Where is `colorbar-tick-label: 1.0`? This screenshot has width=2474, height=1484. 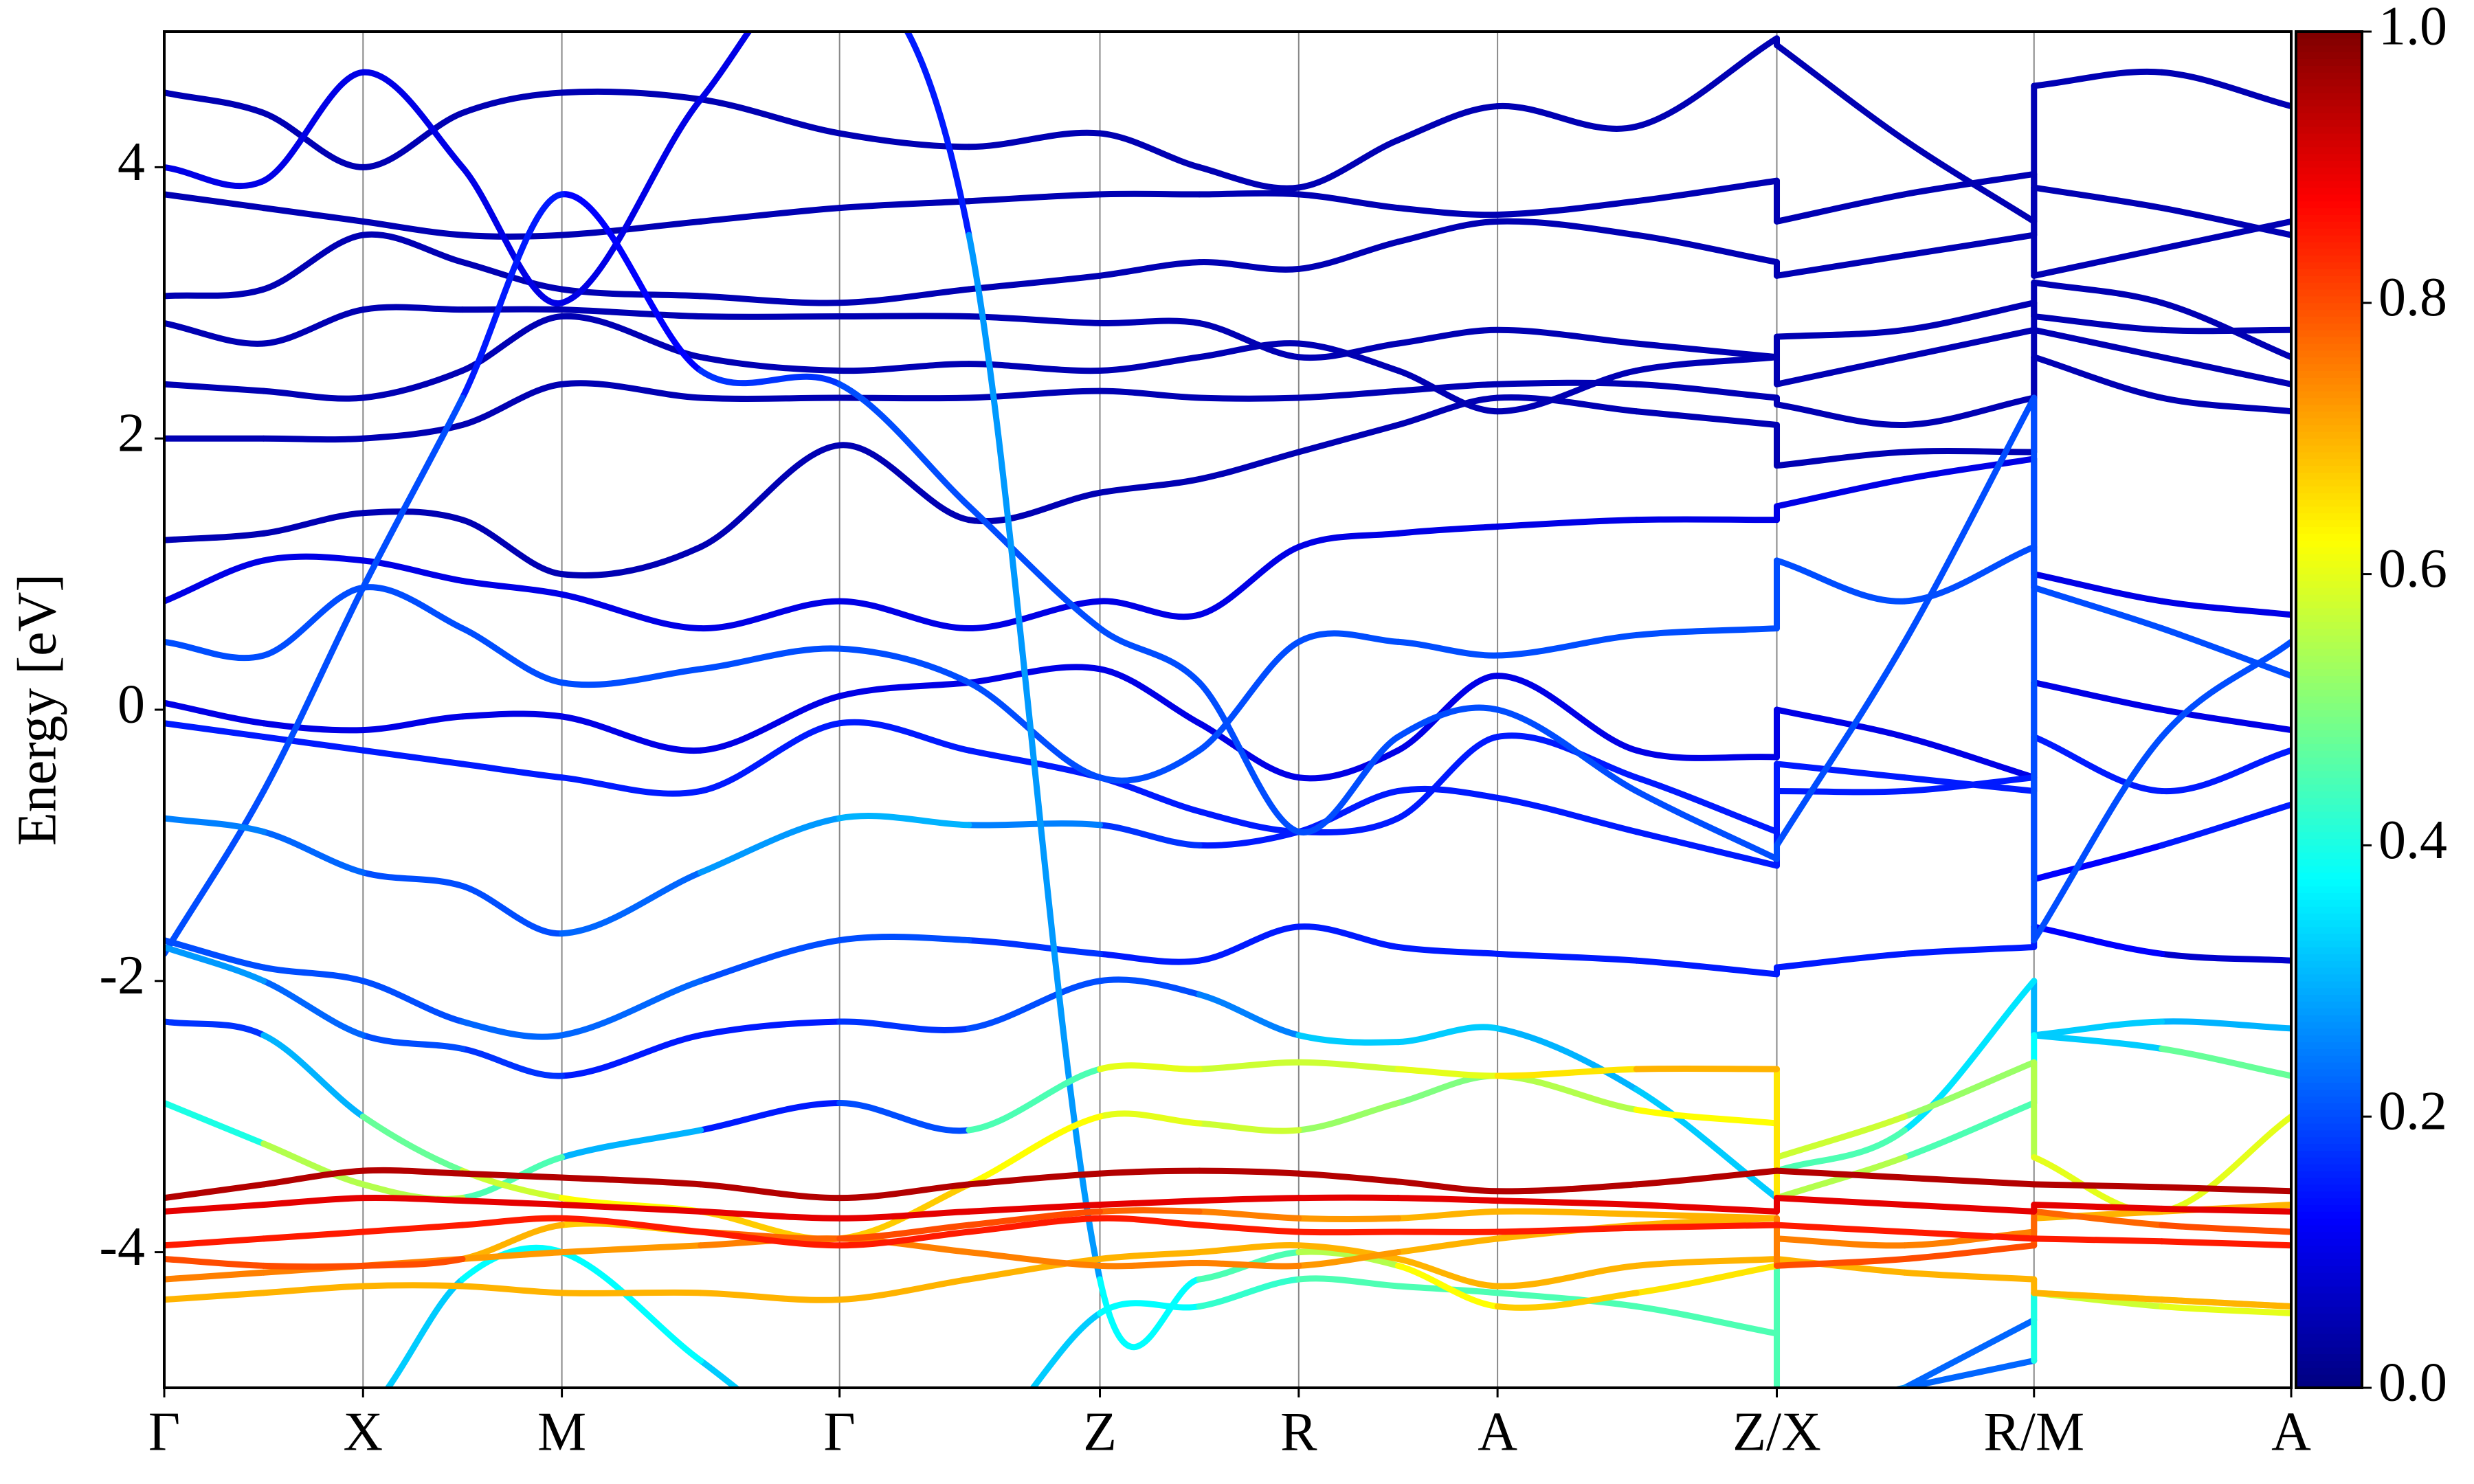
colorbar-tick-label: 1.0 is located at coordinates (2412, 28).